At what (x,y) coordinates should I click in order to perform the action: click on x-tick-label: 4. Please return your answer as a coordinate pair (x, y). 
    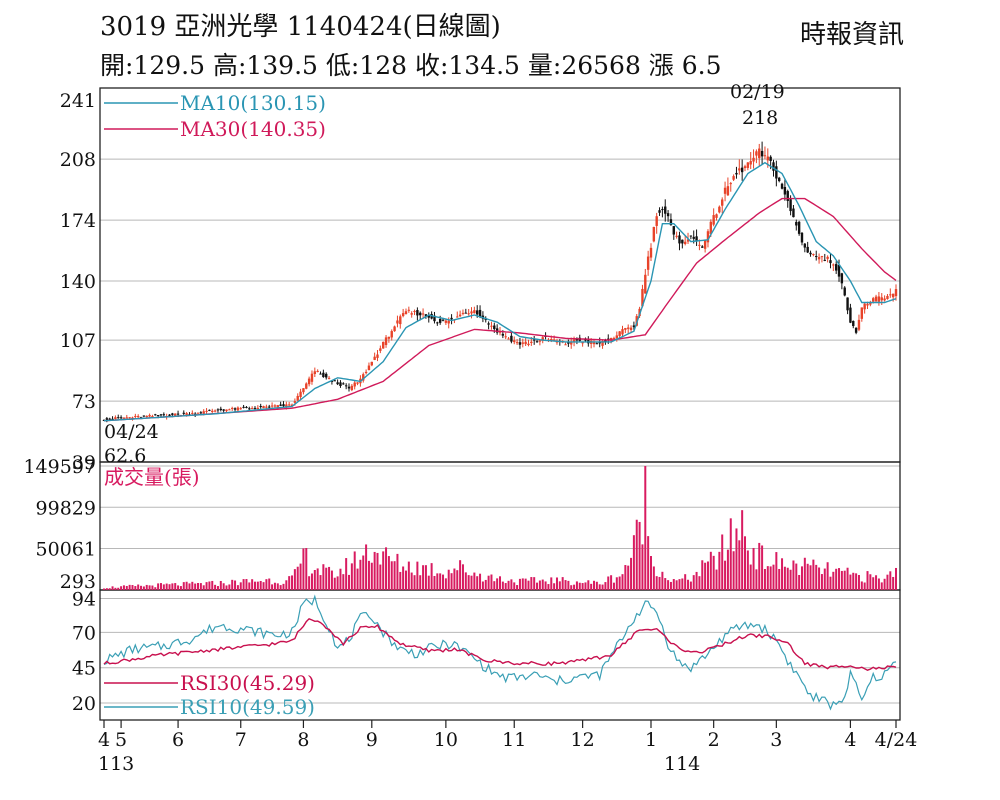
    Looking at the image, I should click on (850, 740).